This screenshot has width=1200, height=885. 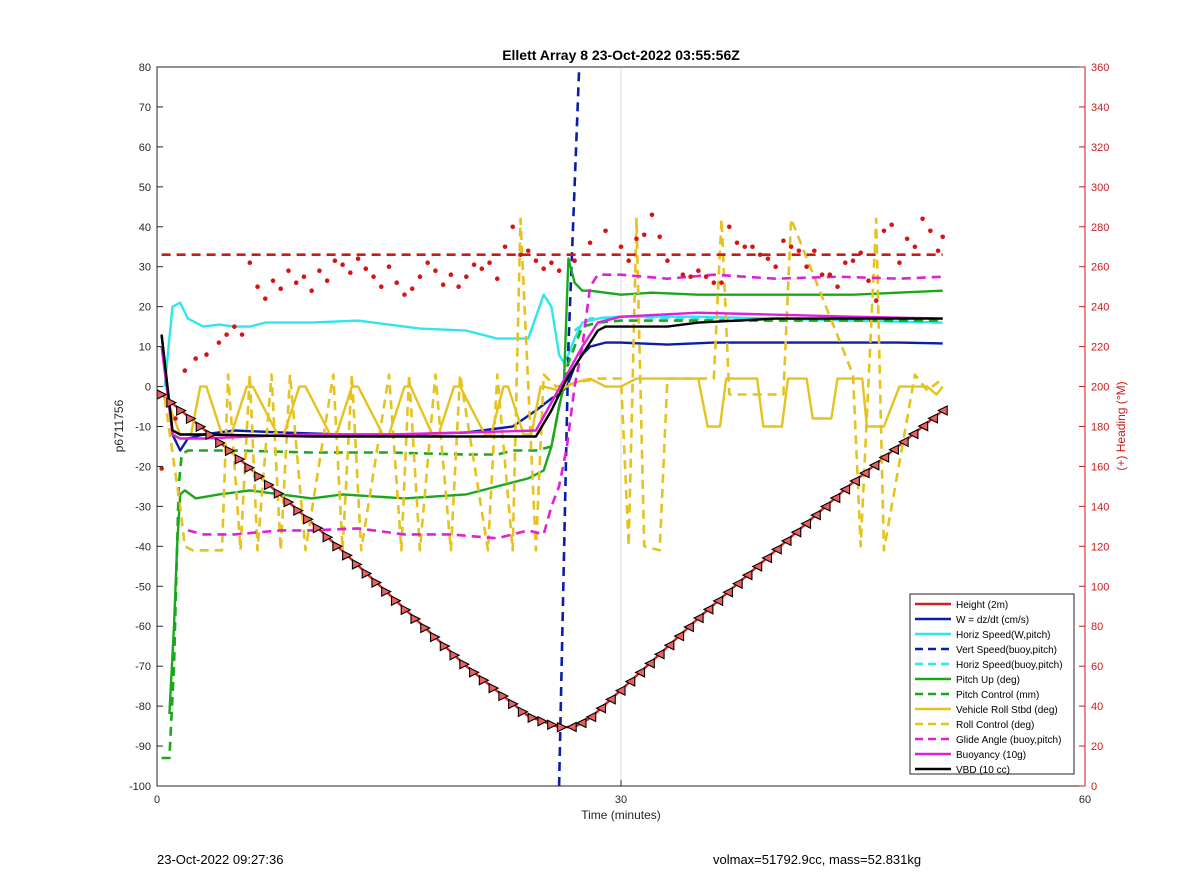 I want to click on y2-tick-label: 40, so click(x=1097, y=707).